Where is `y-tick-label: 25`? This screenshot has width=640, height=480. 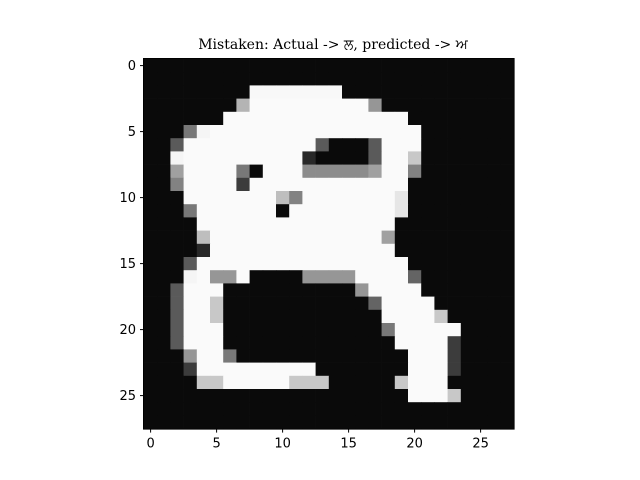 y-tick-label: 25 is located at coordinates (127, 396).